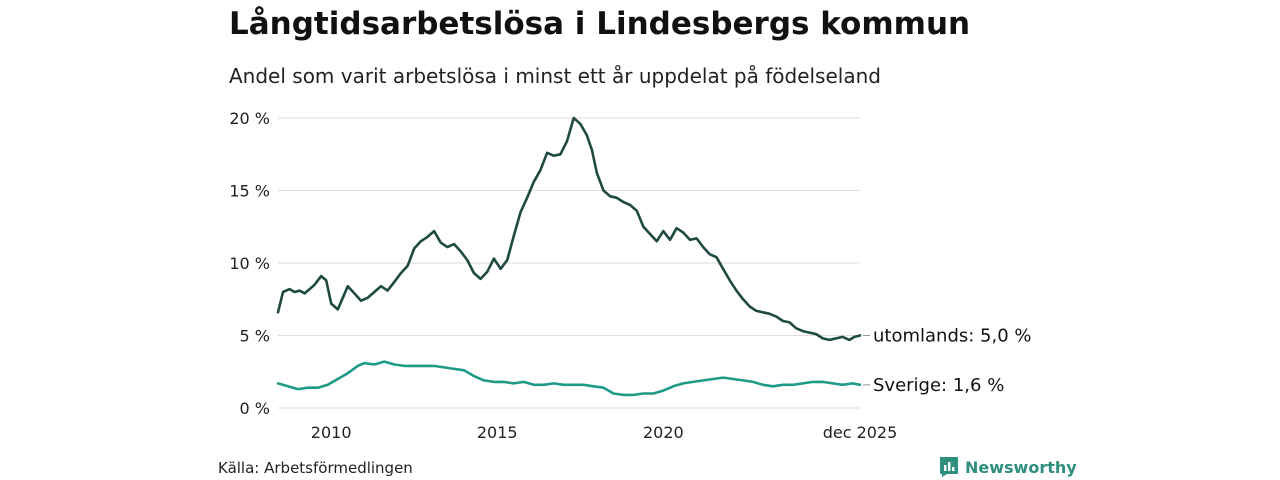 This screenshot has width=1280, height=480. What do you see at coordinates (600, 24) in the screenshot?
I see `chart-title: Långtidsarbetslösa i Lindesbergs kommun` at bounding box center [600, 24].